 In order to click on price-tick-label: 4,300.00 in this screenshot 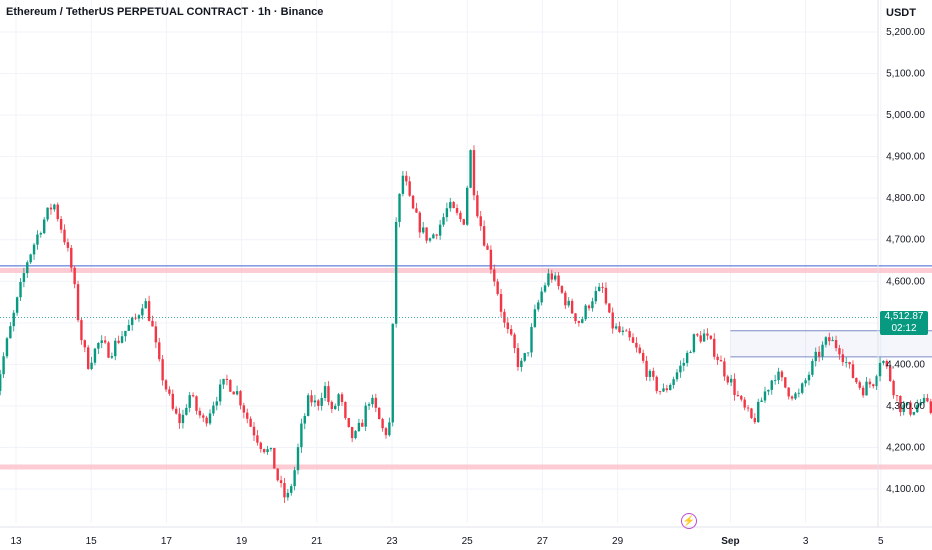, I will do `click(905, 406)`.